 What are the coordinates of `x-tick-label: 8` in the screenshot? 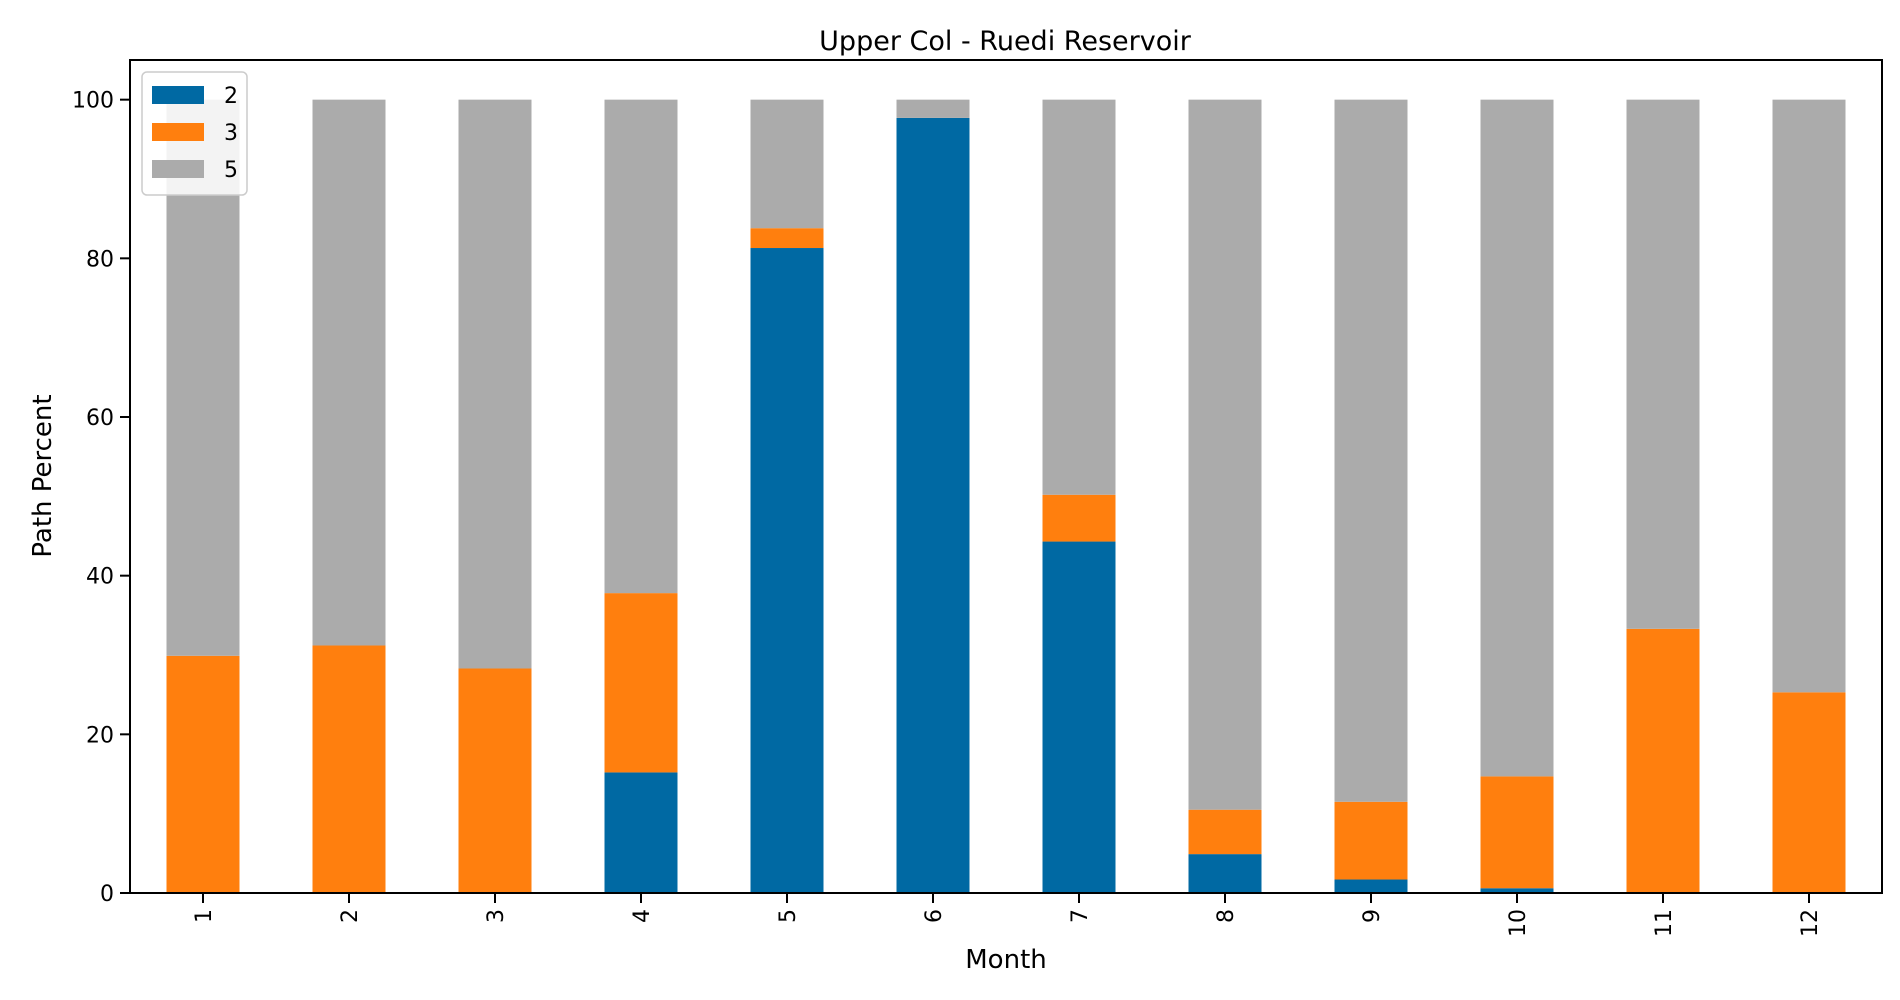 It's located at (1226, 916).